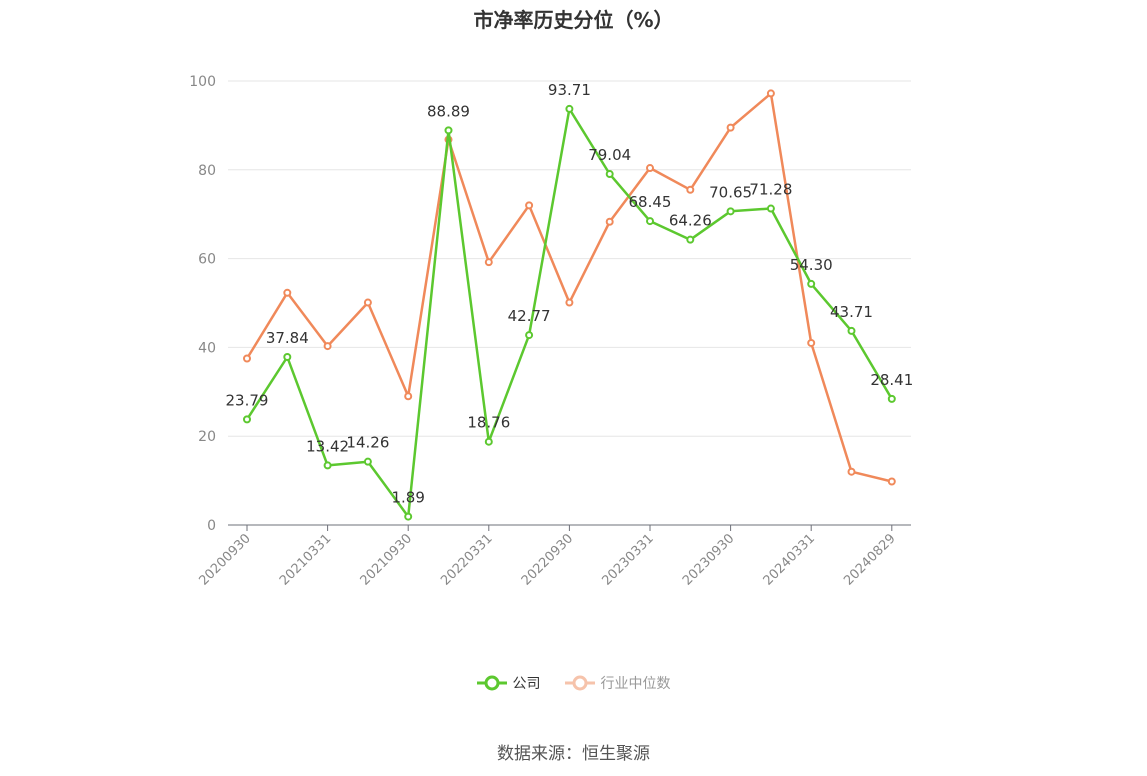 The height and width of the screenshot is (776, 1147). Describe the element at coordinates (287, 338) in the screenshot. I see `data-label: 37.84` at that location.